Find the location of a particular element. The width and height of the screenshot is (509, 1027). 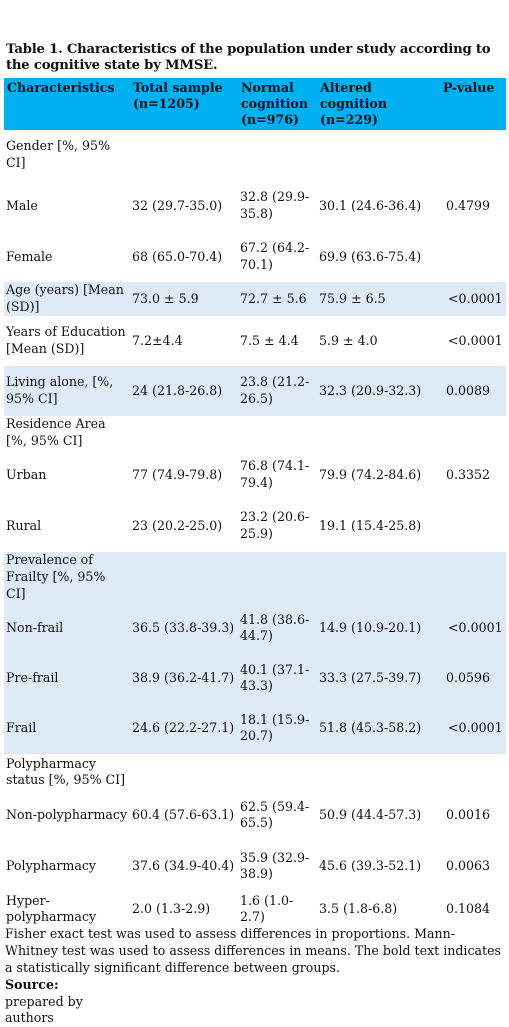

cell-normal-cognition: 32.8 (29.9-35.8) is located at coordinates (275, 205).